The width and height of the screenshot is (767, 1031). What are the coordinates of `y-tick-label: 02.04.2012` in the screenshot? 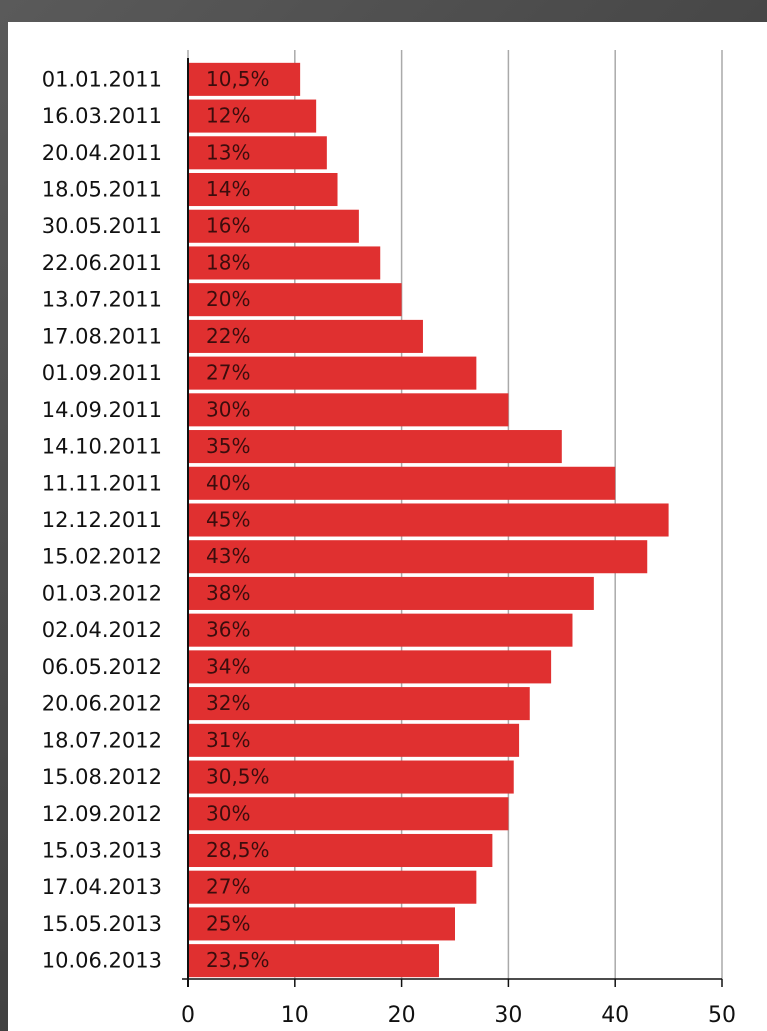 It's located at (102, 630).